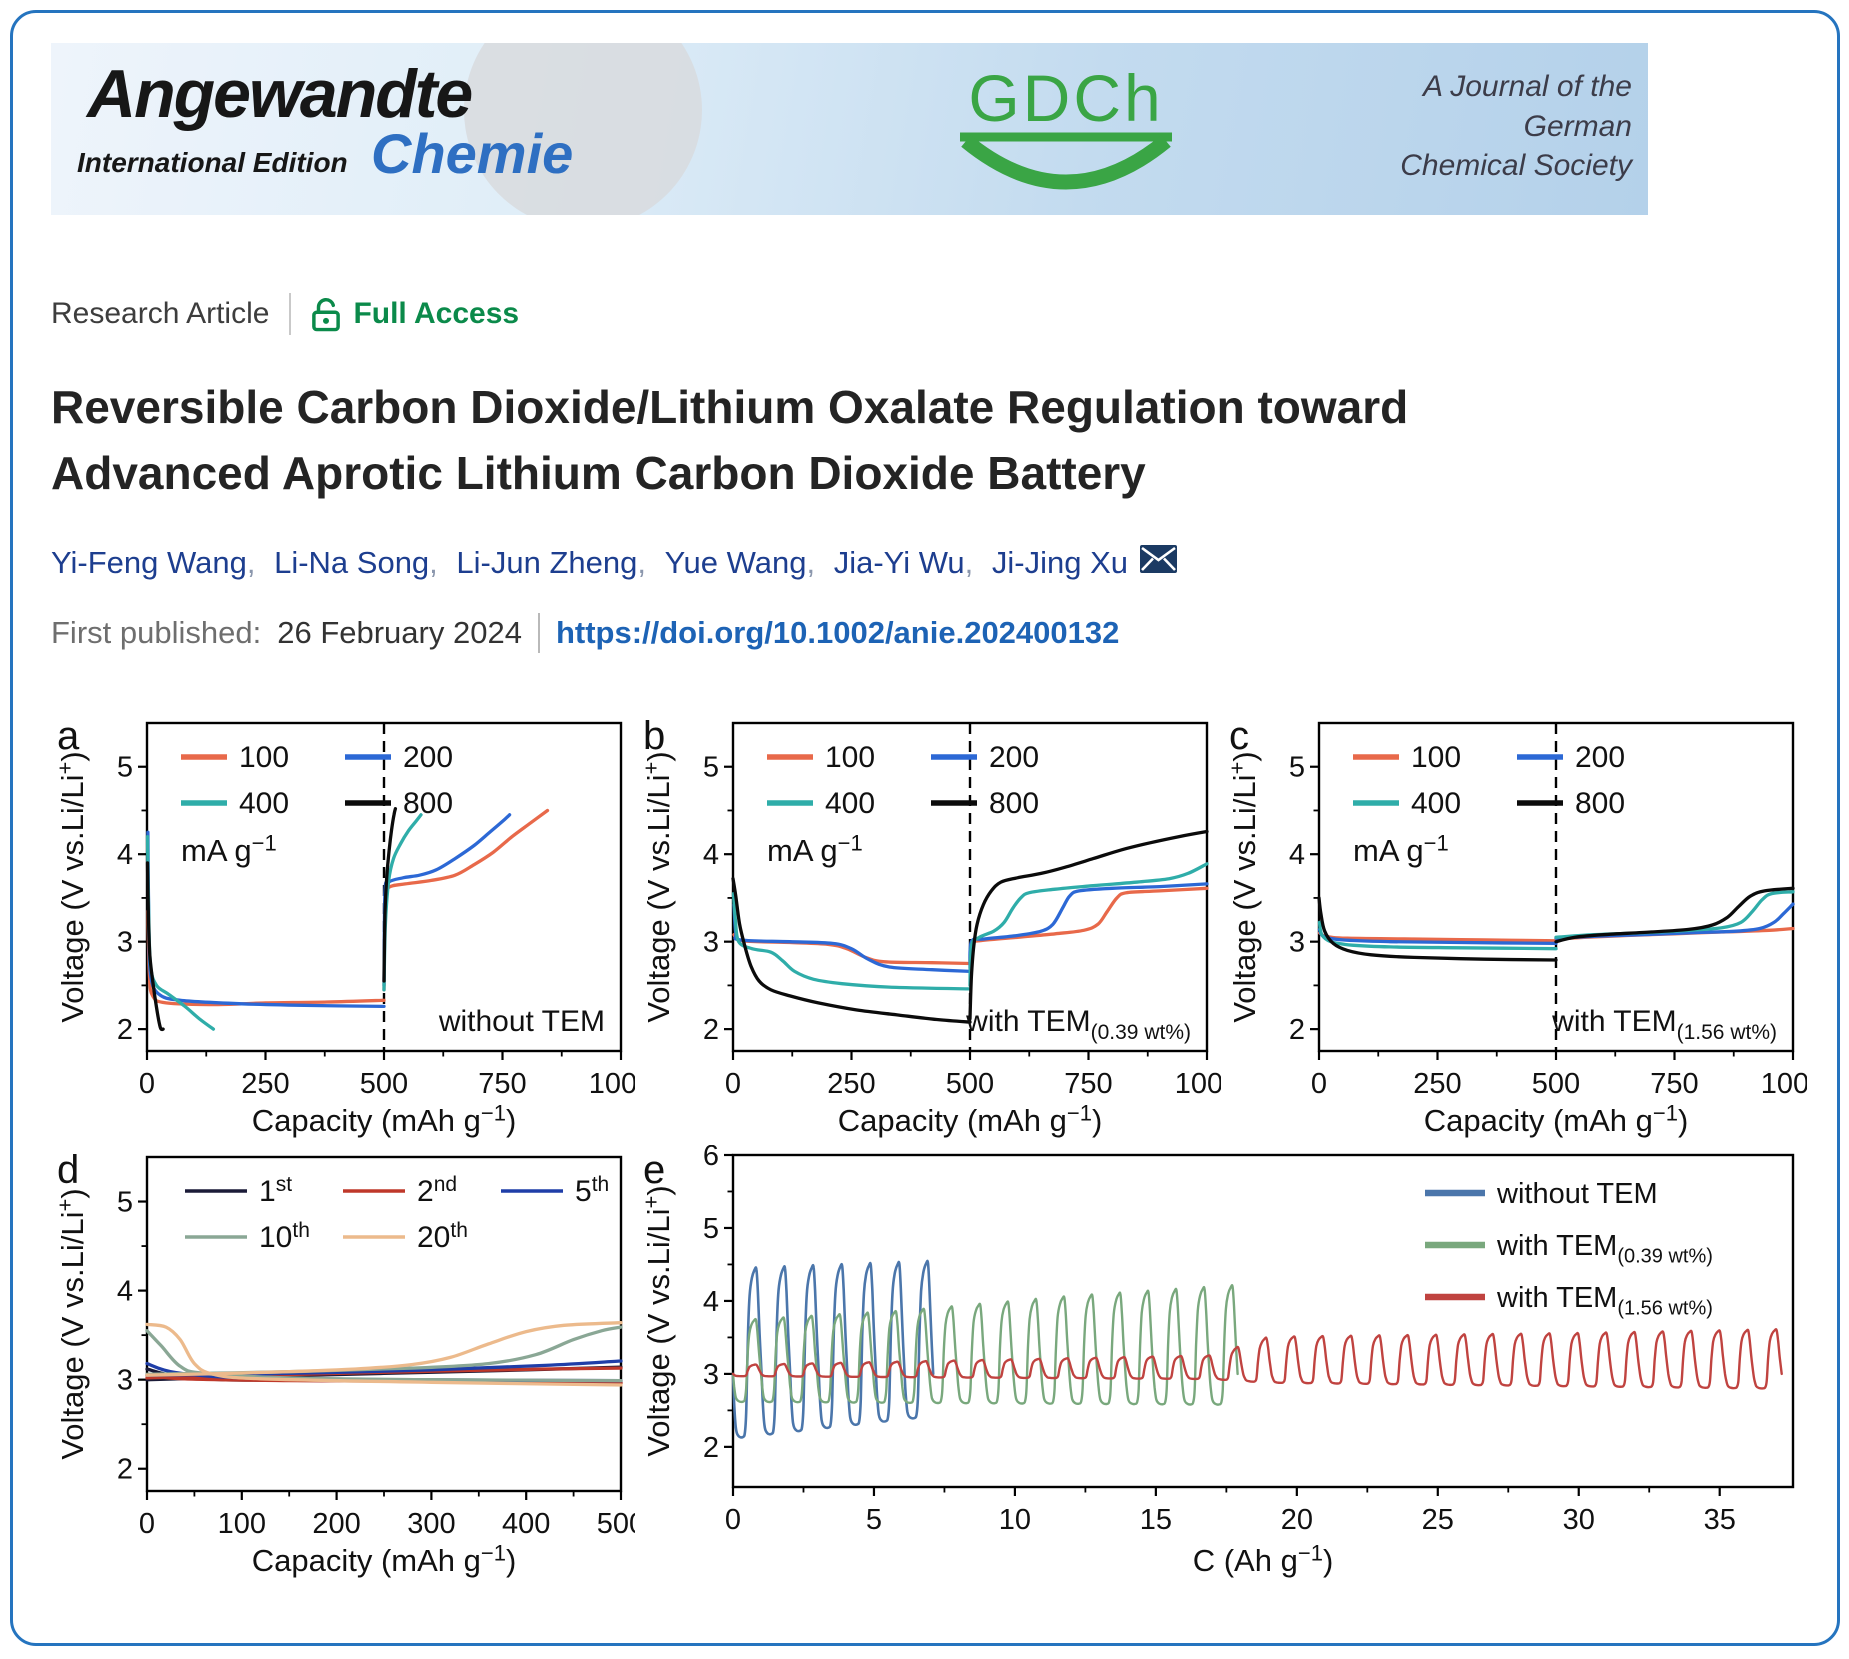 Image resolution: width=1849 pixels, height=1659 pixels. Describe the element at coordinates (436, 313) in the screenshot. I see `access-label: Full Access` at that location.